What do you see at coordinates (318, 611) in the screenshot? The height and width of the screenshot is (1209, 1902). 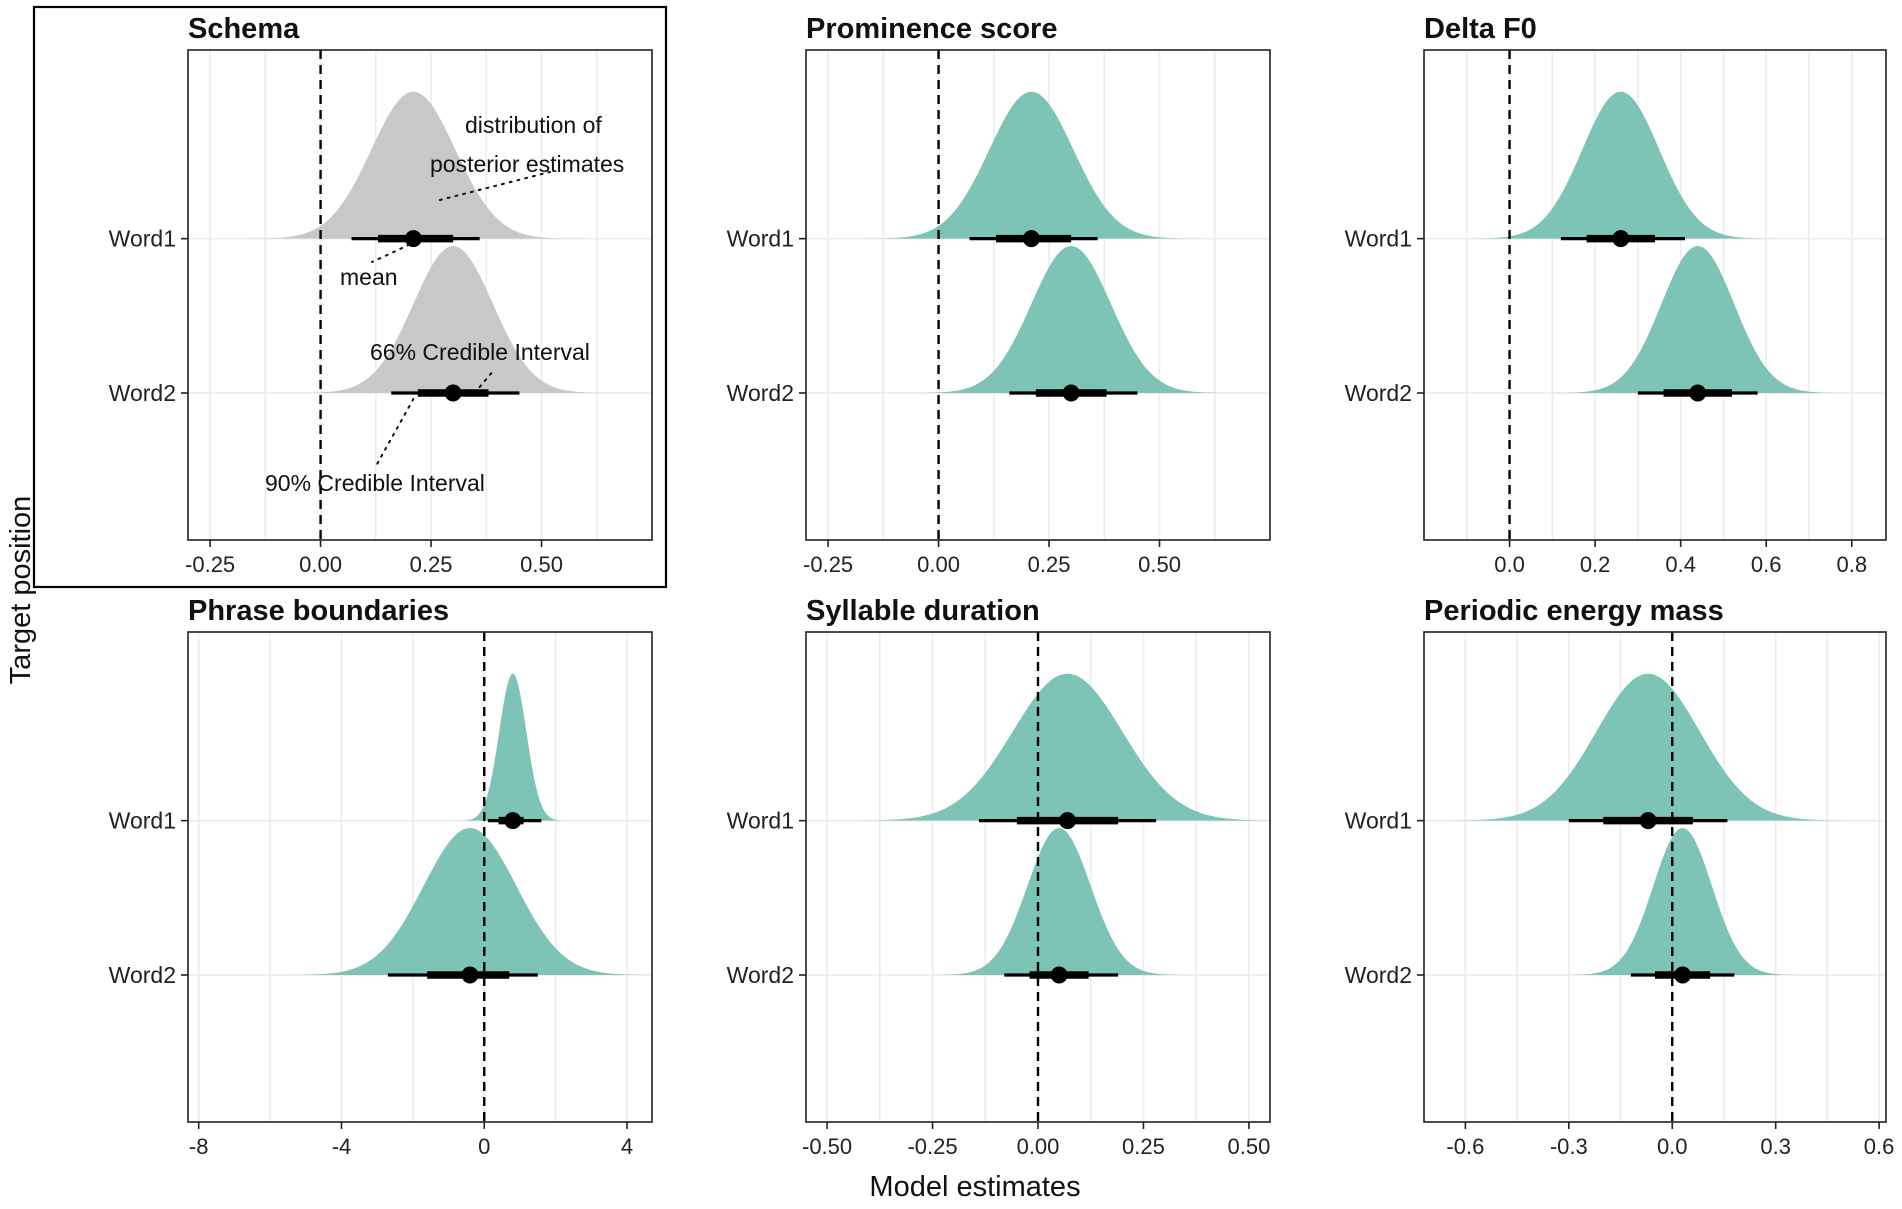 I see `panel-title: Phrase boundaries` at bounding box center [318, 611].